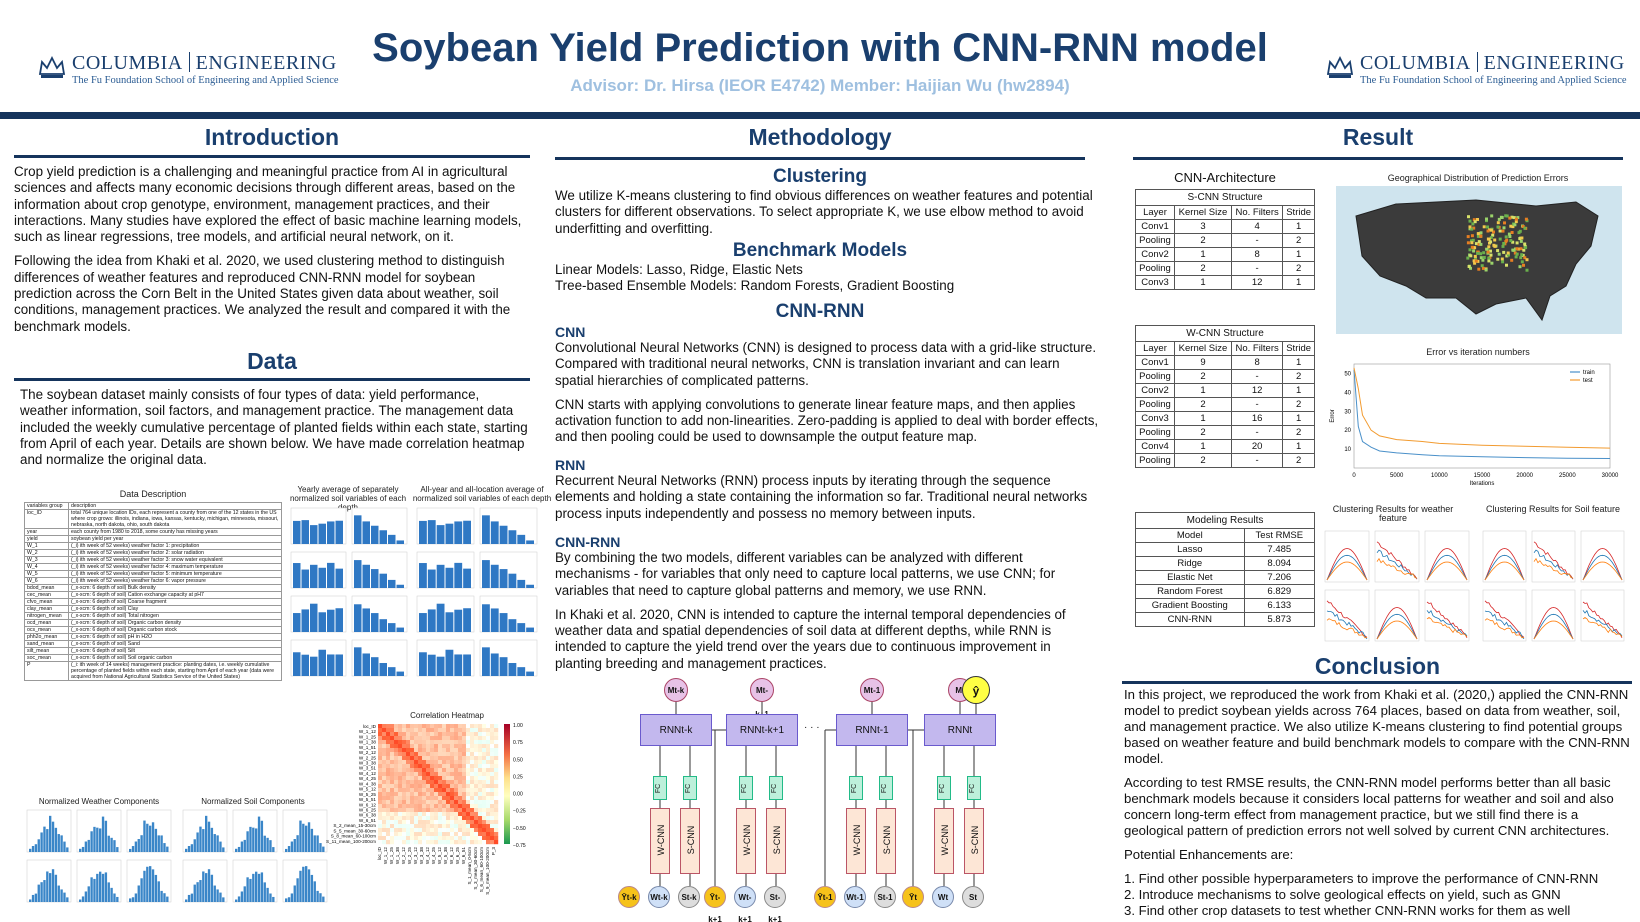 The width and height of the screenshot is (1640, 922). I want to click on table-row: Lasso 7.485, so click(1225, 549).